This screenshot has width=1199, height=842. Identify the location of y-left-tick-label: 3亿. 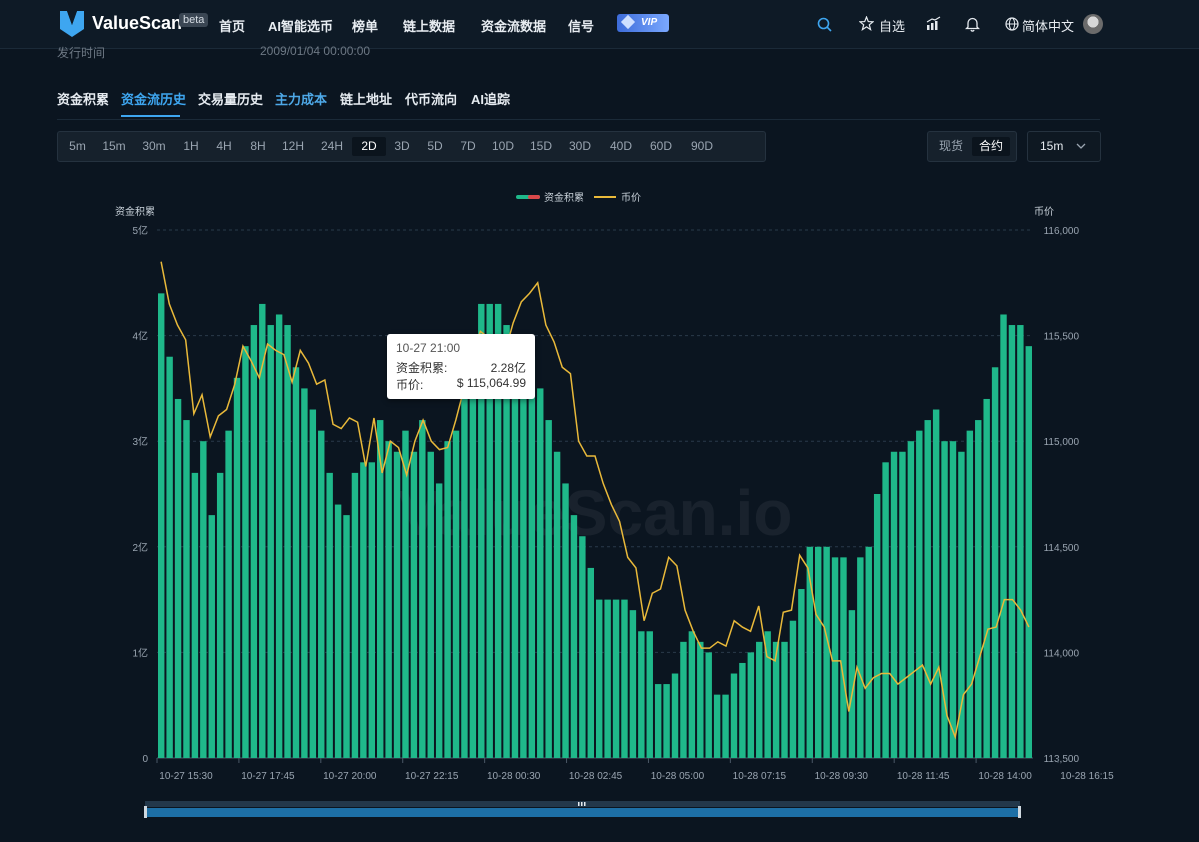
(140, 441).